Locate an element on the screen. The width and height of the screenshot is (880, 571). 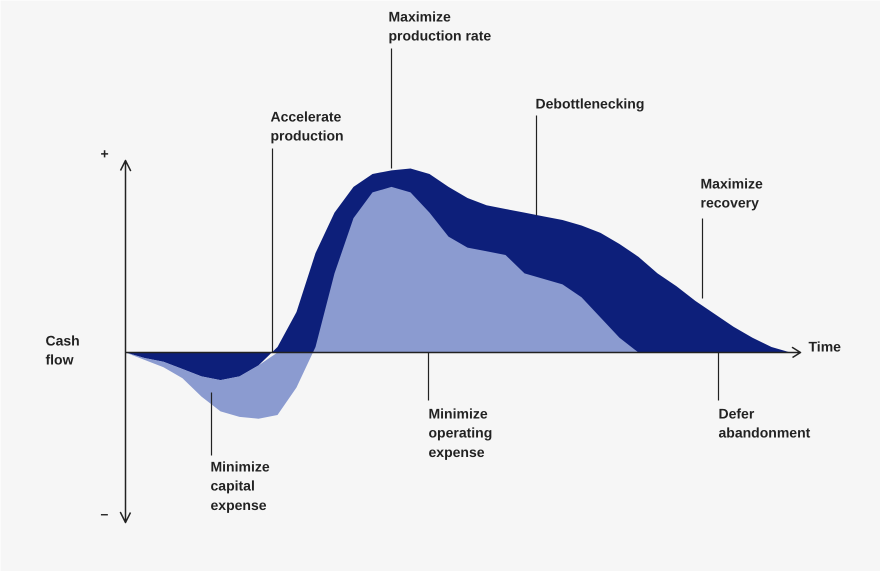
y-axis-title: Cash flow is located at coordinates (63, 350).